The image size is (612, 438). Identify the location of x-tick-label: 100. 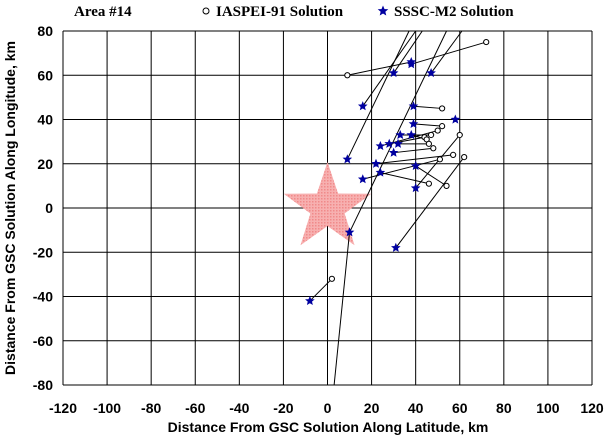
(548, 408).